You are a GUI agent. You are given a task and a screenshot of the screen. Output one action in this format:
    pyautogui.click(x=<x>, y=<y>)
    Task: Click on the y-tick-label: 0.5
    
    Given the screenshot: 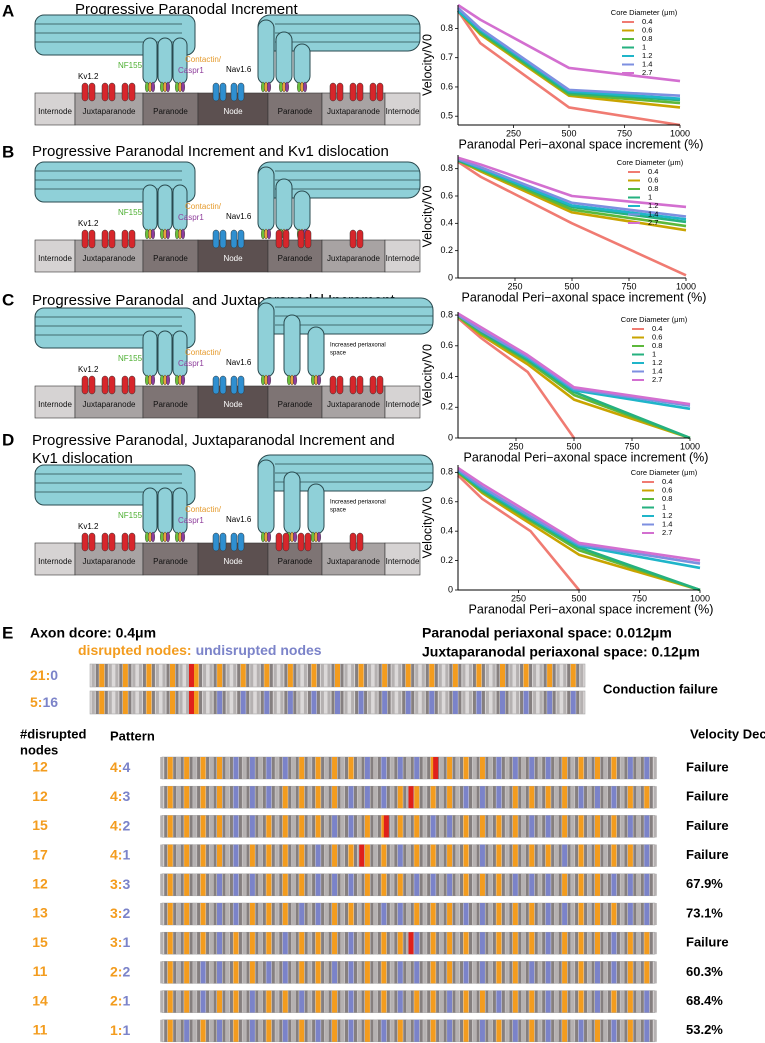 What is the action you would take?
    pyautogui.click(x=446, y=116)
    